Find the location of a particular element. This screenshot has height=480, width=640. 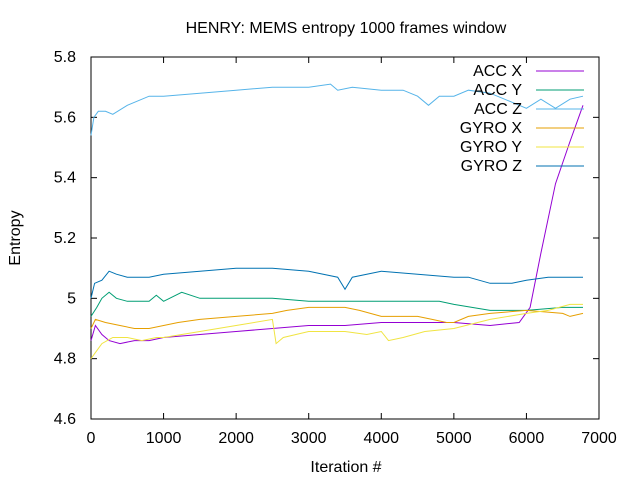

series-line-gyro-z is located at coordinates (336, 283).